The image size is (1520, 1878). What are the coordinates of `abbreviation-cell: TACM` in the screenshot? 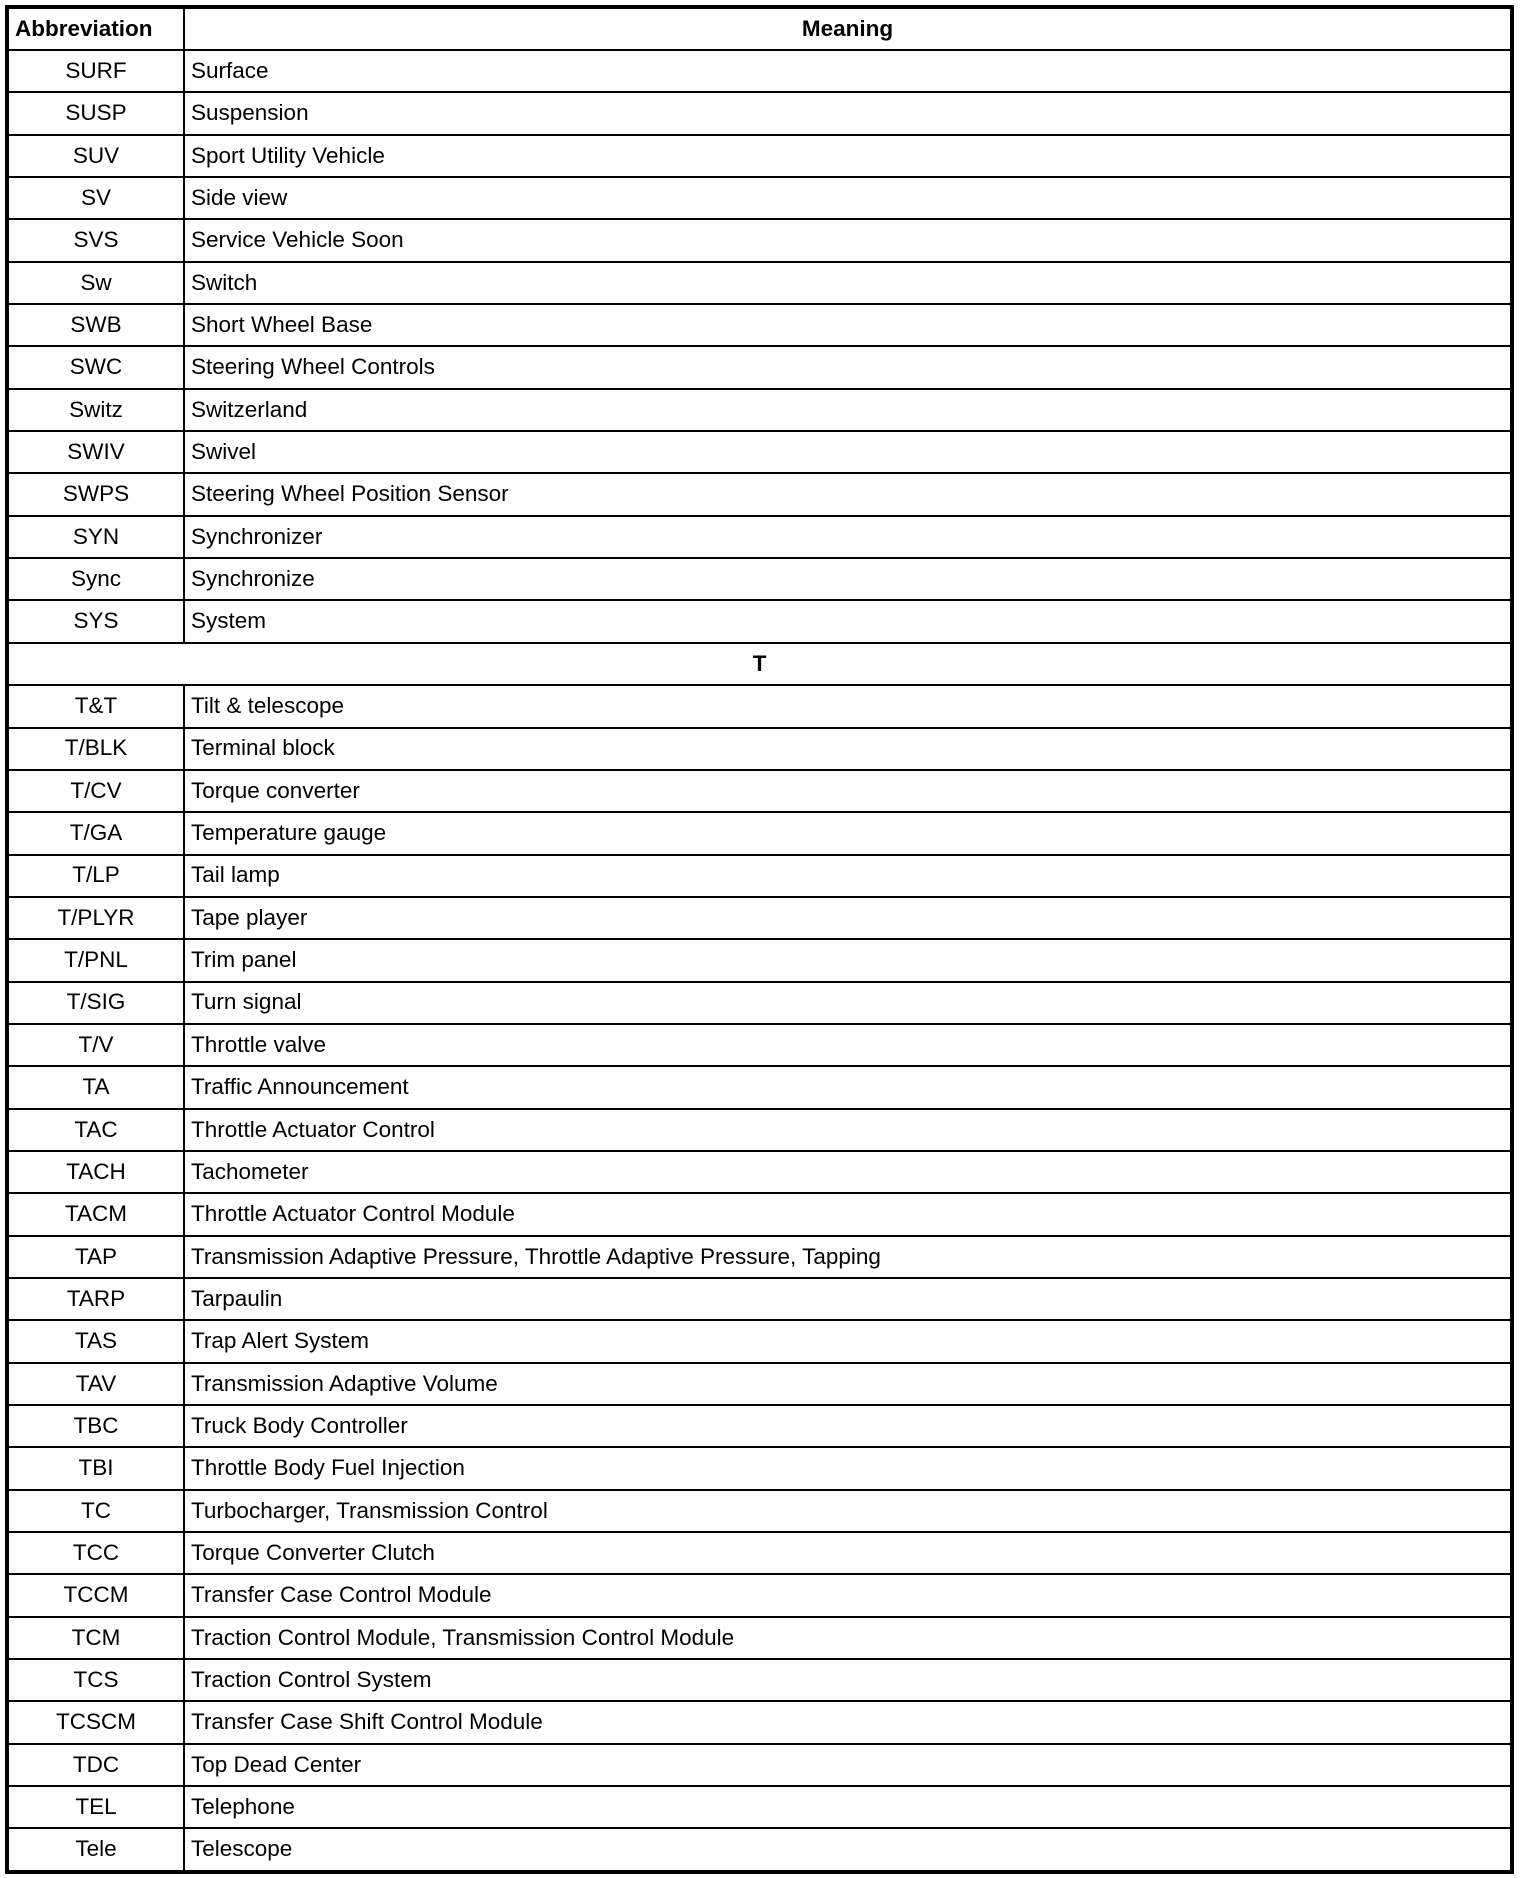 It's located at (95, 1214).